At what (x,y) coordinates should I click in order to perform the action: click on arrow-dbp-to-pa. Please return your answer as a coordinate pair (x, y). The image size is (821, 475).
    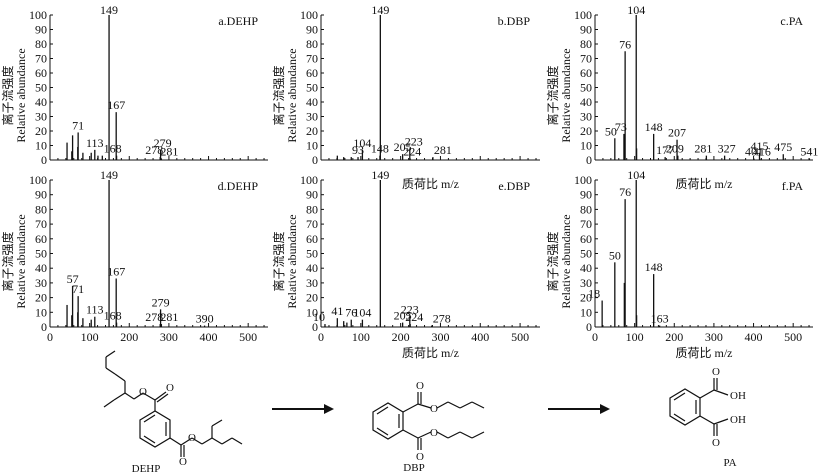
    Looking at the image, I should click on (579, 409).